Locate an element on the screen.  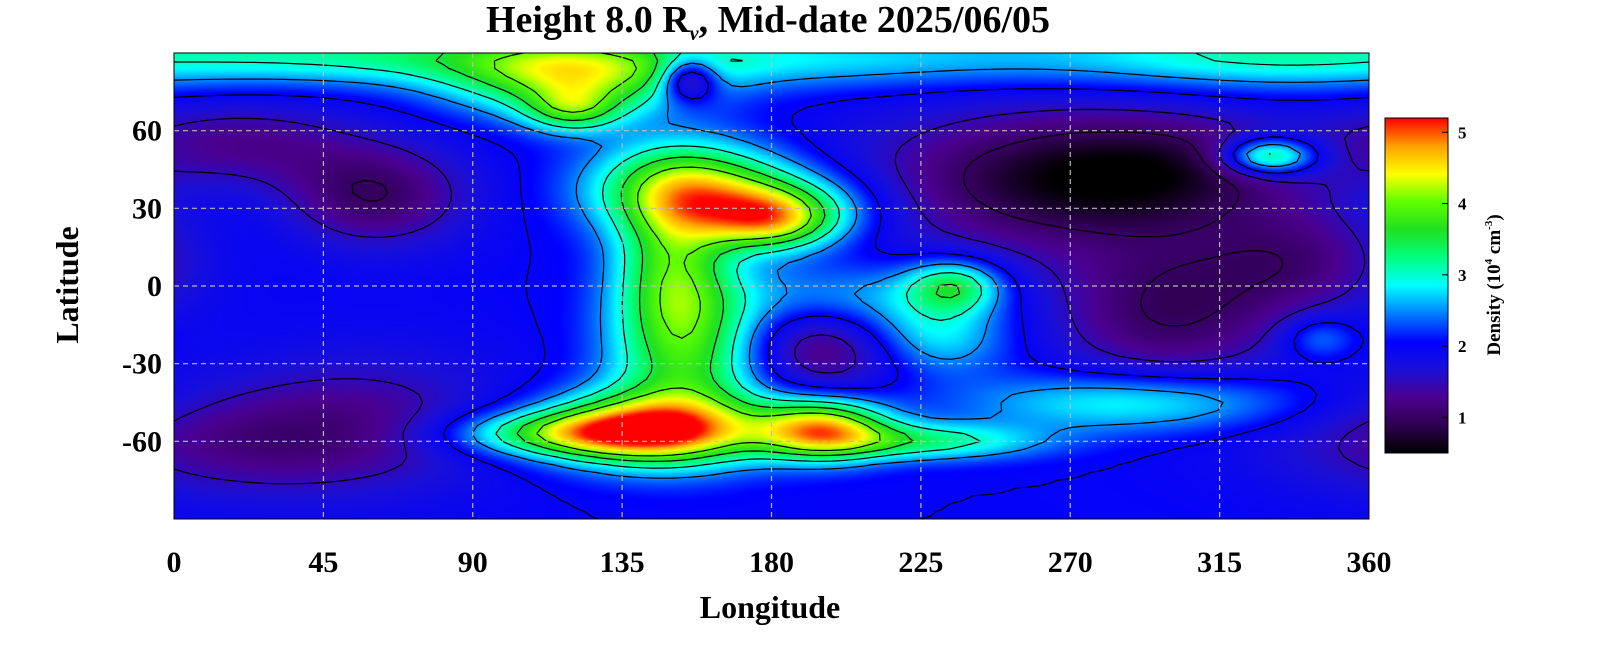
colorbar-label: Density (104 cm-3) is located at coordinates (1494, 284).